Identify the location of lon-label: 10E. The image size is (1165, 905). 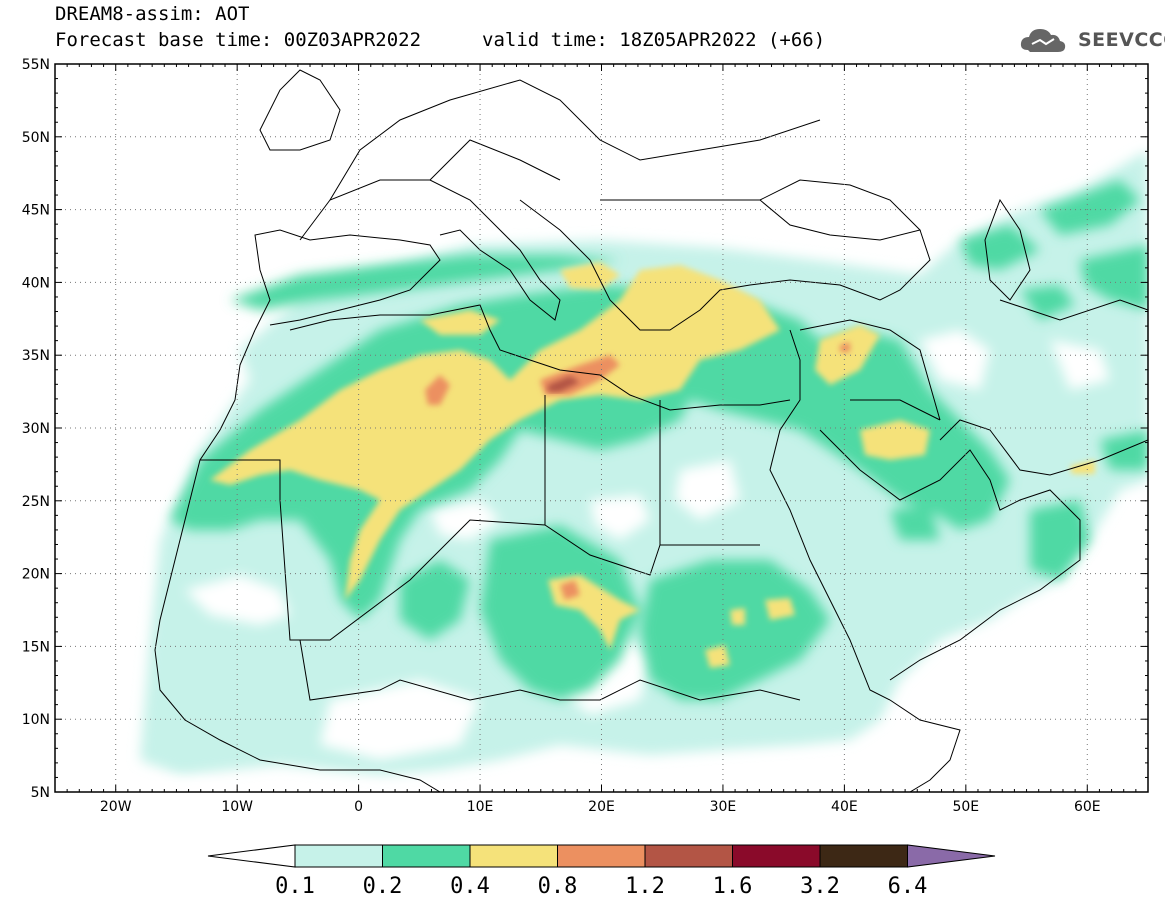
(480, 807).